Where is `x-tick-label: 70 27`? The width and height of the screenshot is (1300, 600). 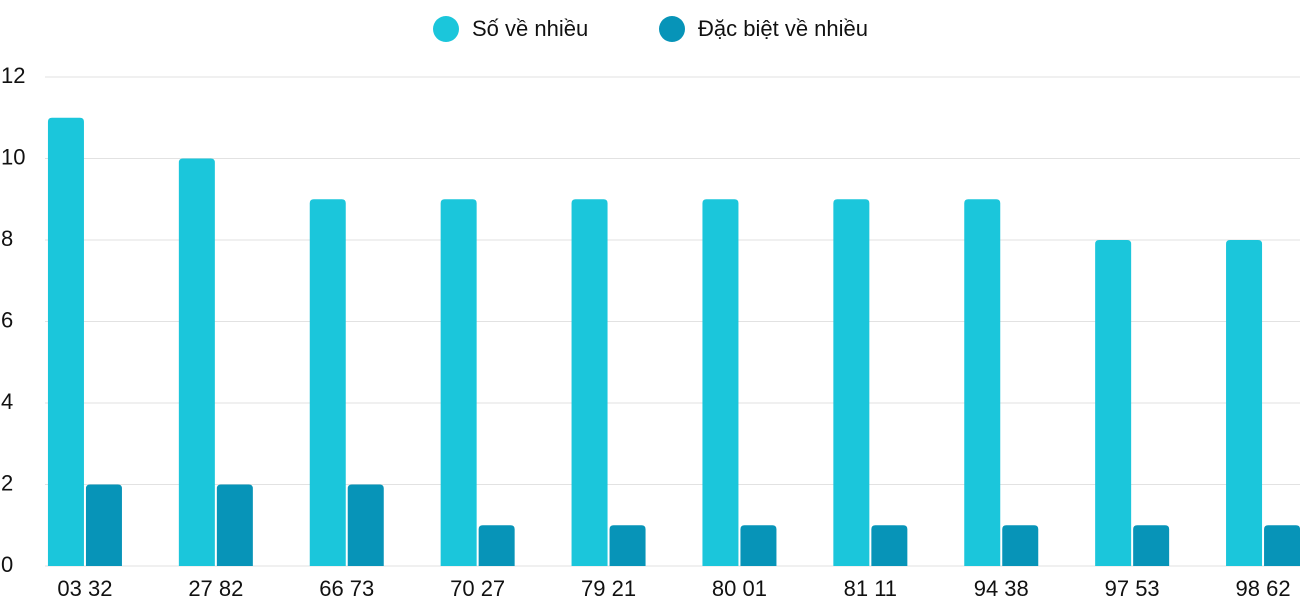 x-tick-label: 70 27 is located at coordinates (477, 588).